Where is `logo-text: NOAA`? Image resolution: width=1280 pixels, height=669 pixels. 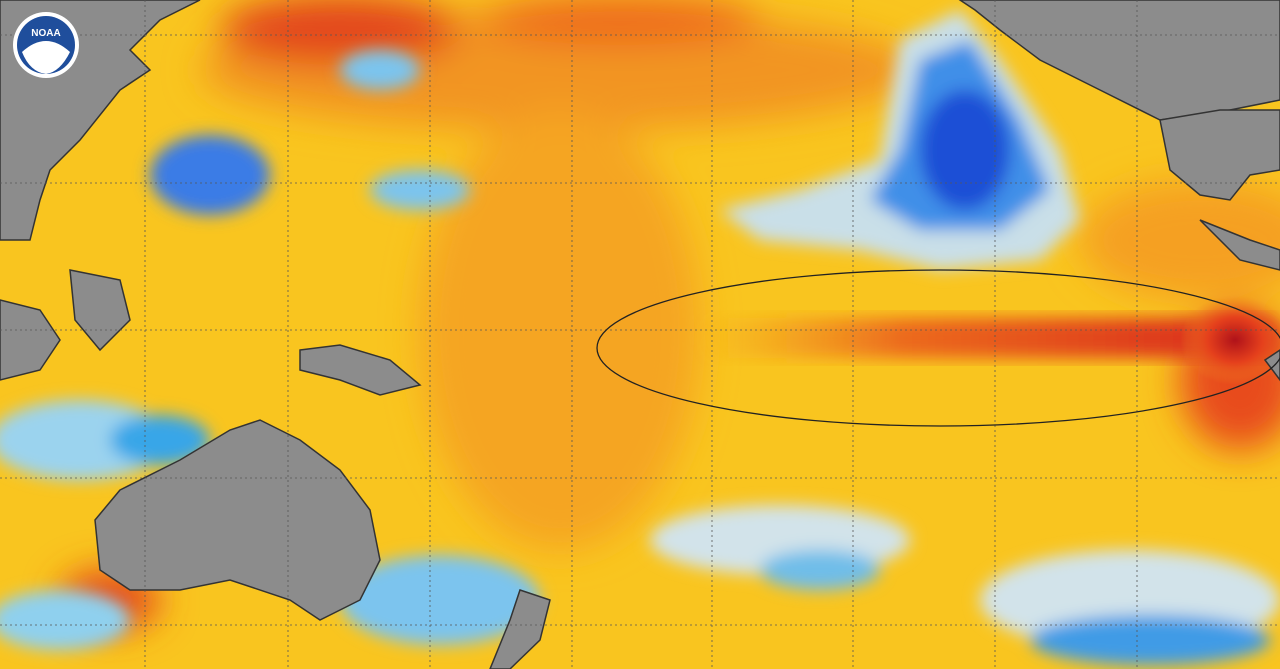
logo-text: NOAA is located at coordinates (45, 33).